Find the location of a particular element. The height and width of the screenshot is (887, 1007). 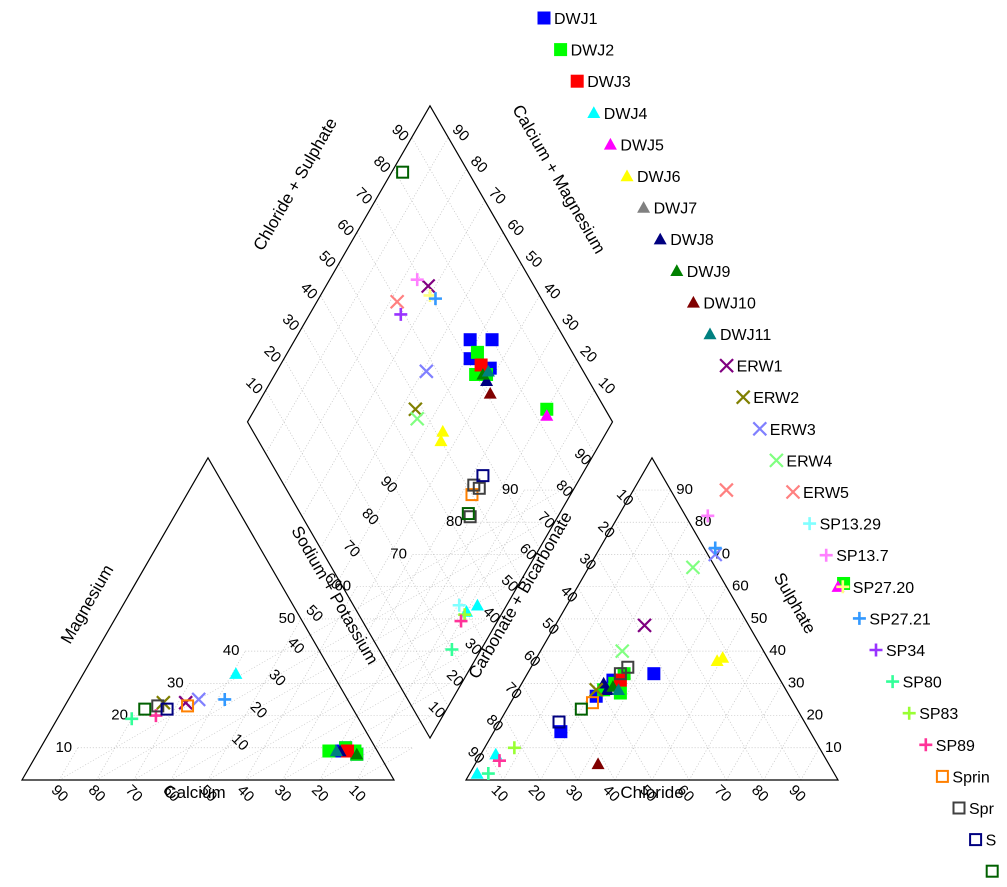

tick-label-diamond-top-right: 10 is located at coordinates (607, 386).